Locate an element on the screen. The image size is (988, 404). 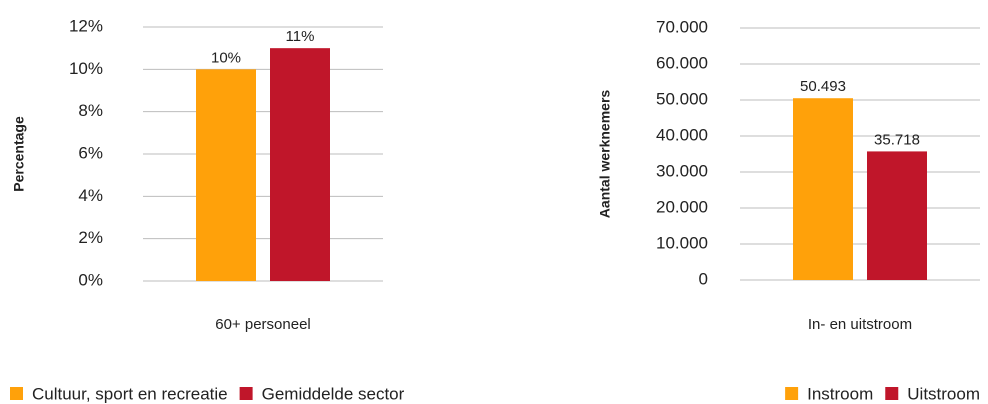
y-tick-label: 0 is located at coordinates (703, 278).